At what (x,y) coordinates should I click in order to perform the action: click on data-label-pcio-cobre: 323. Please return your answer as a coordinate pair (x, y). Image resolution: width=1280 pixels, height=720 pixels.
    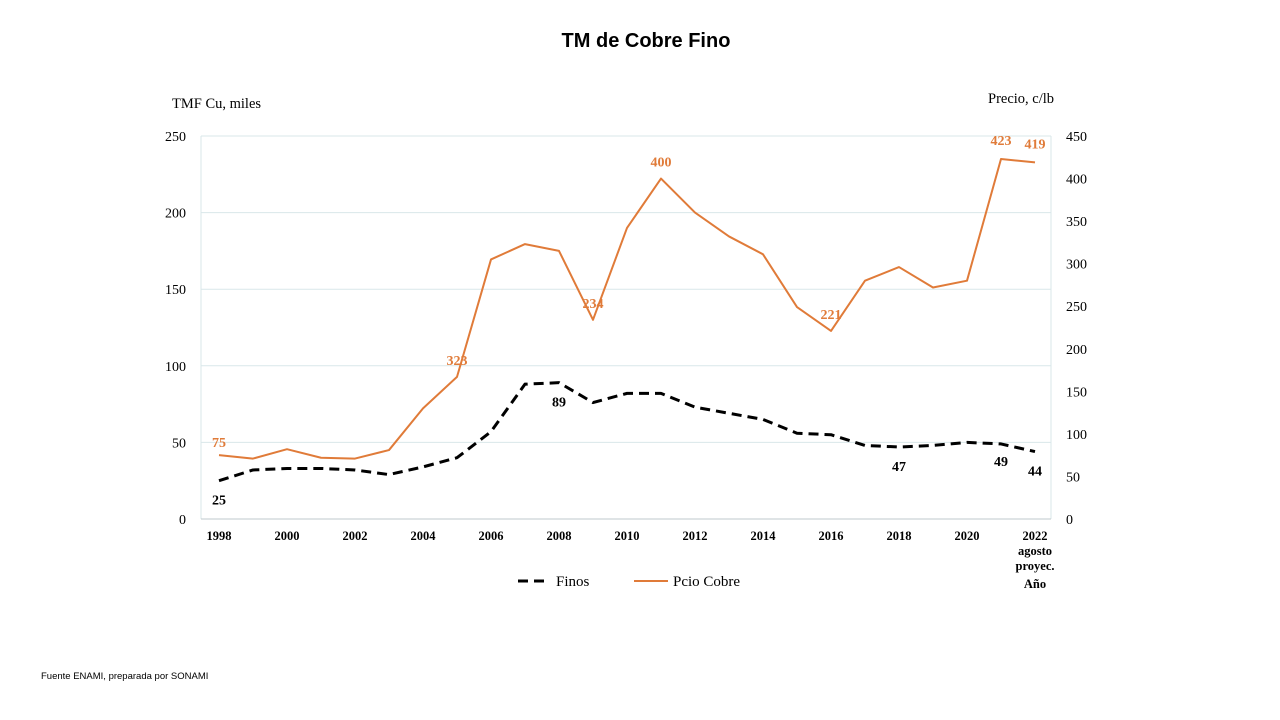
    Looking at the image, I should click on (457, 361).